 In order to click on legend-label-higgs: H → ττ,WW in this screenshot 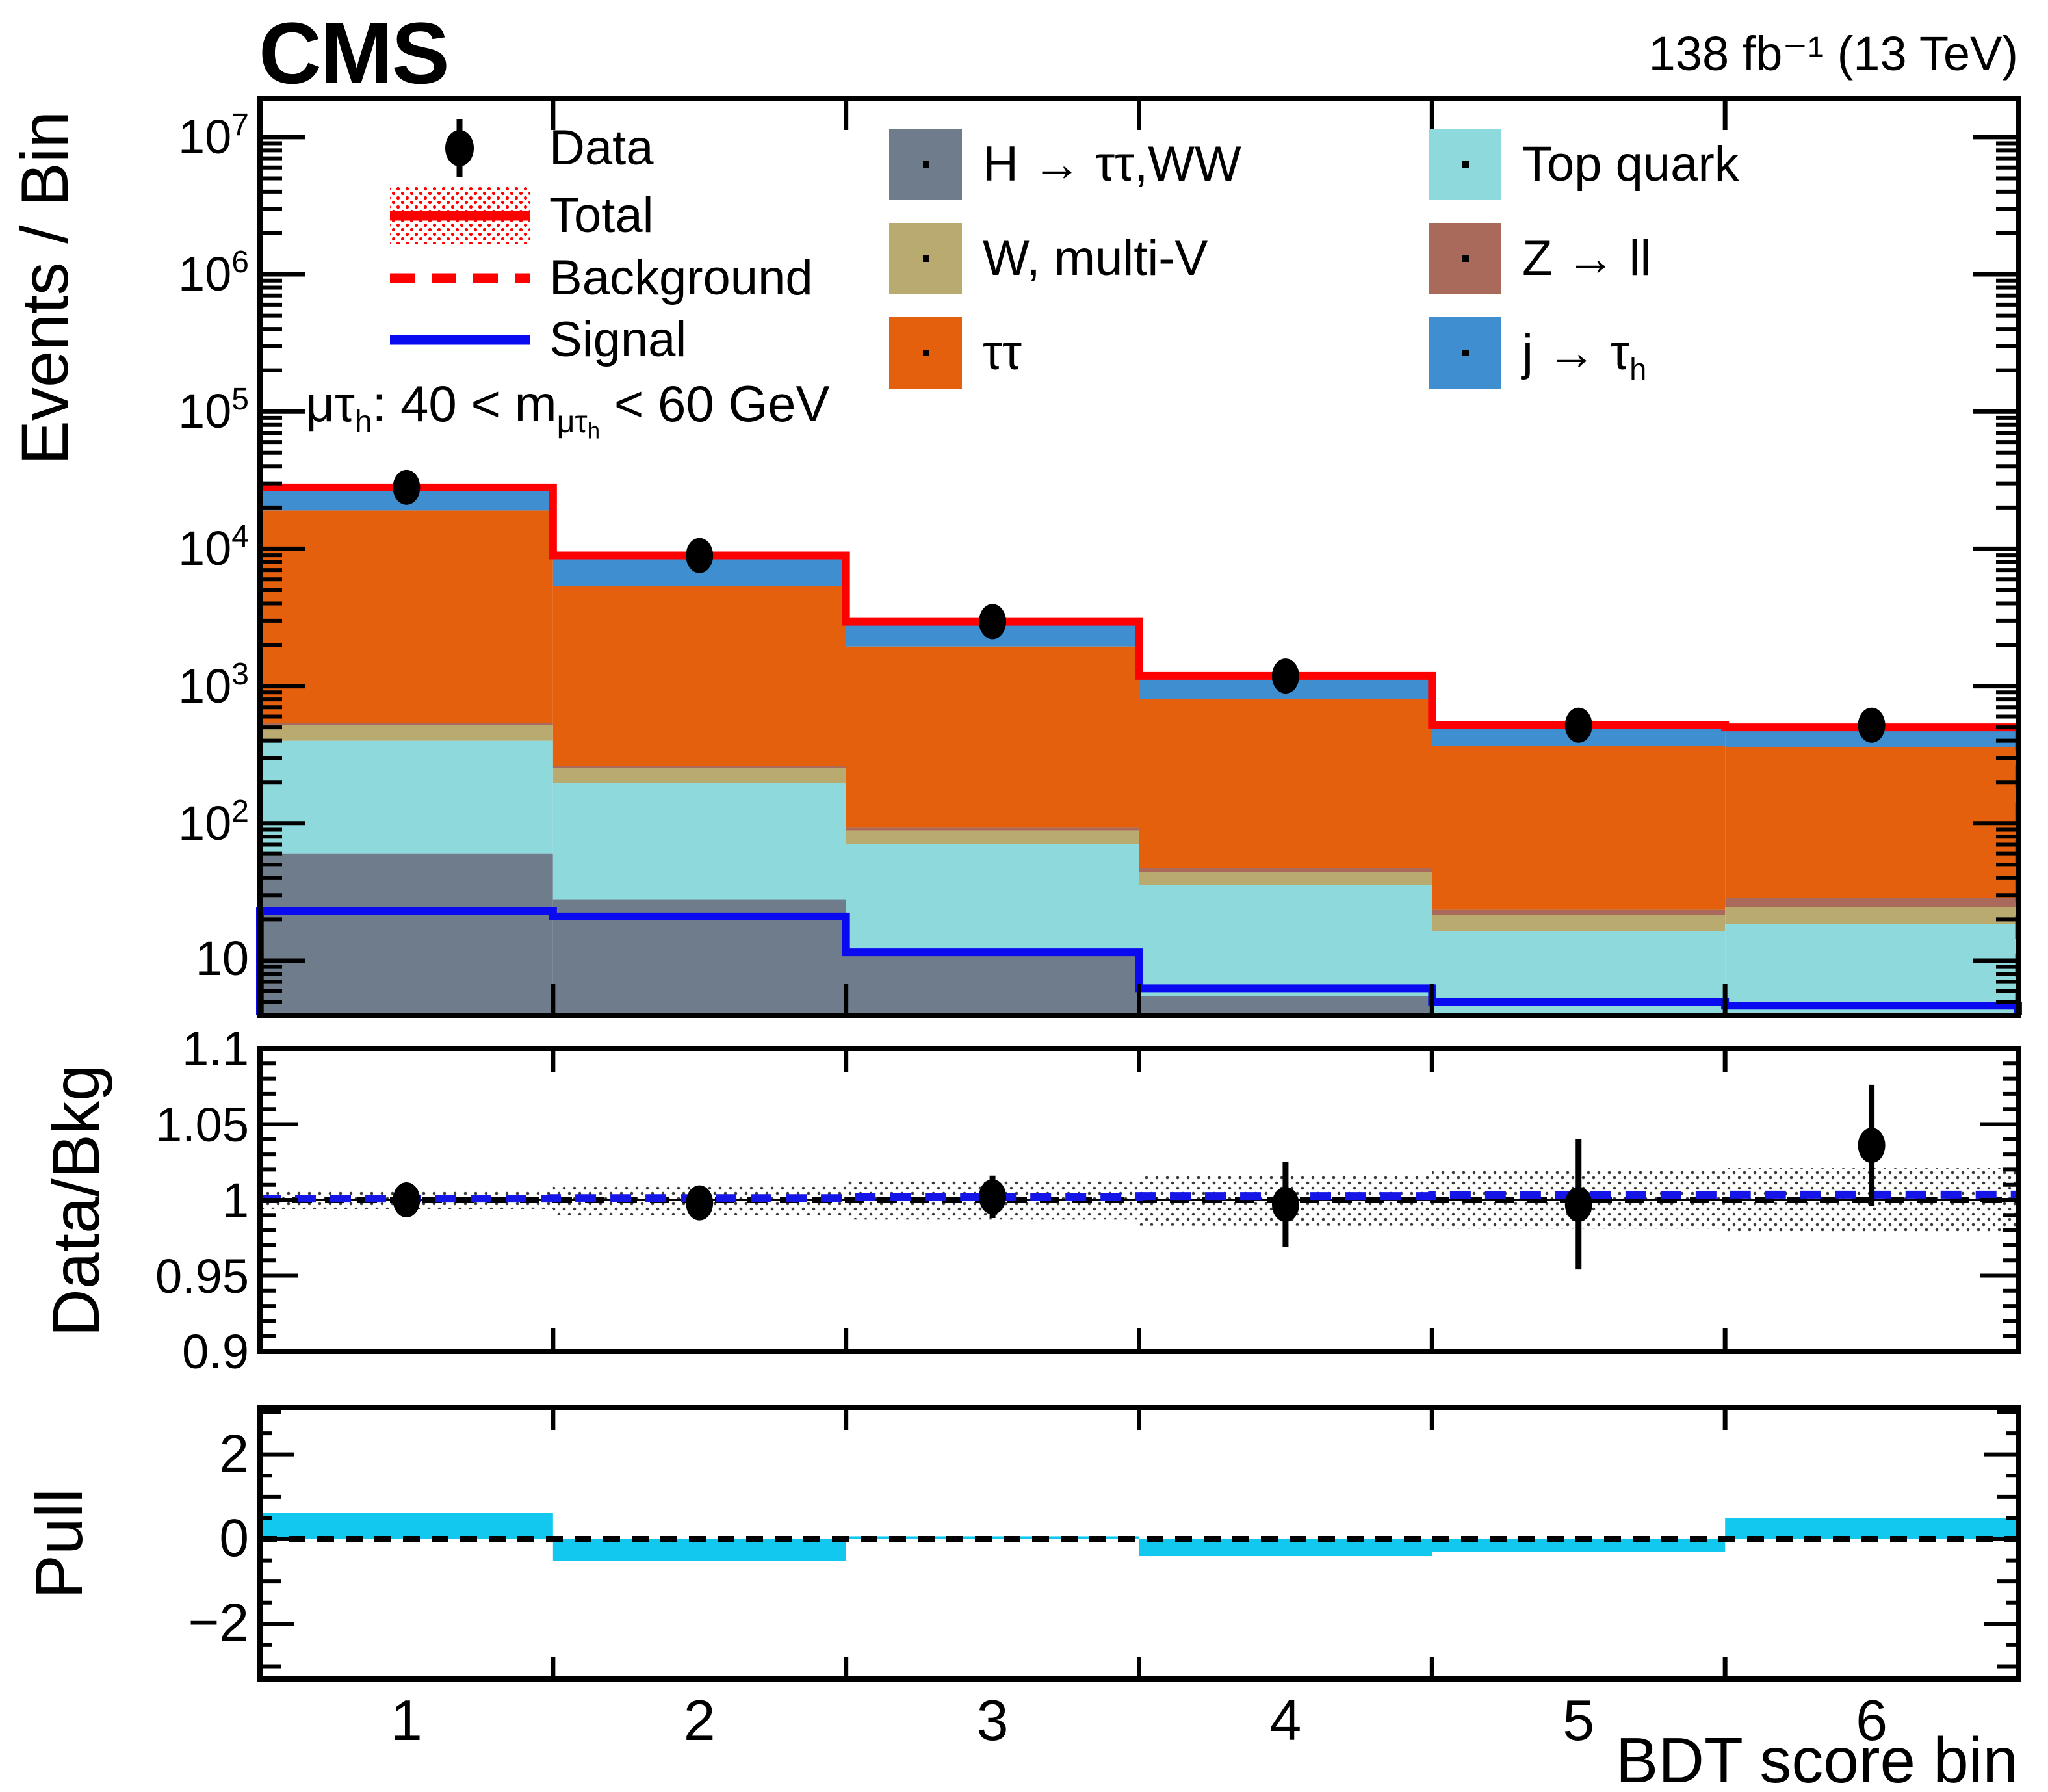, I will do `click(1112, 164)`.